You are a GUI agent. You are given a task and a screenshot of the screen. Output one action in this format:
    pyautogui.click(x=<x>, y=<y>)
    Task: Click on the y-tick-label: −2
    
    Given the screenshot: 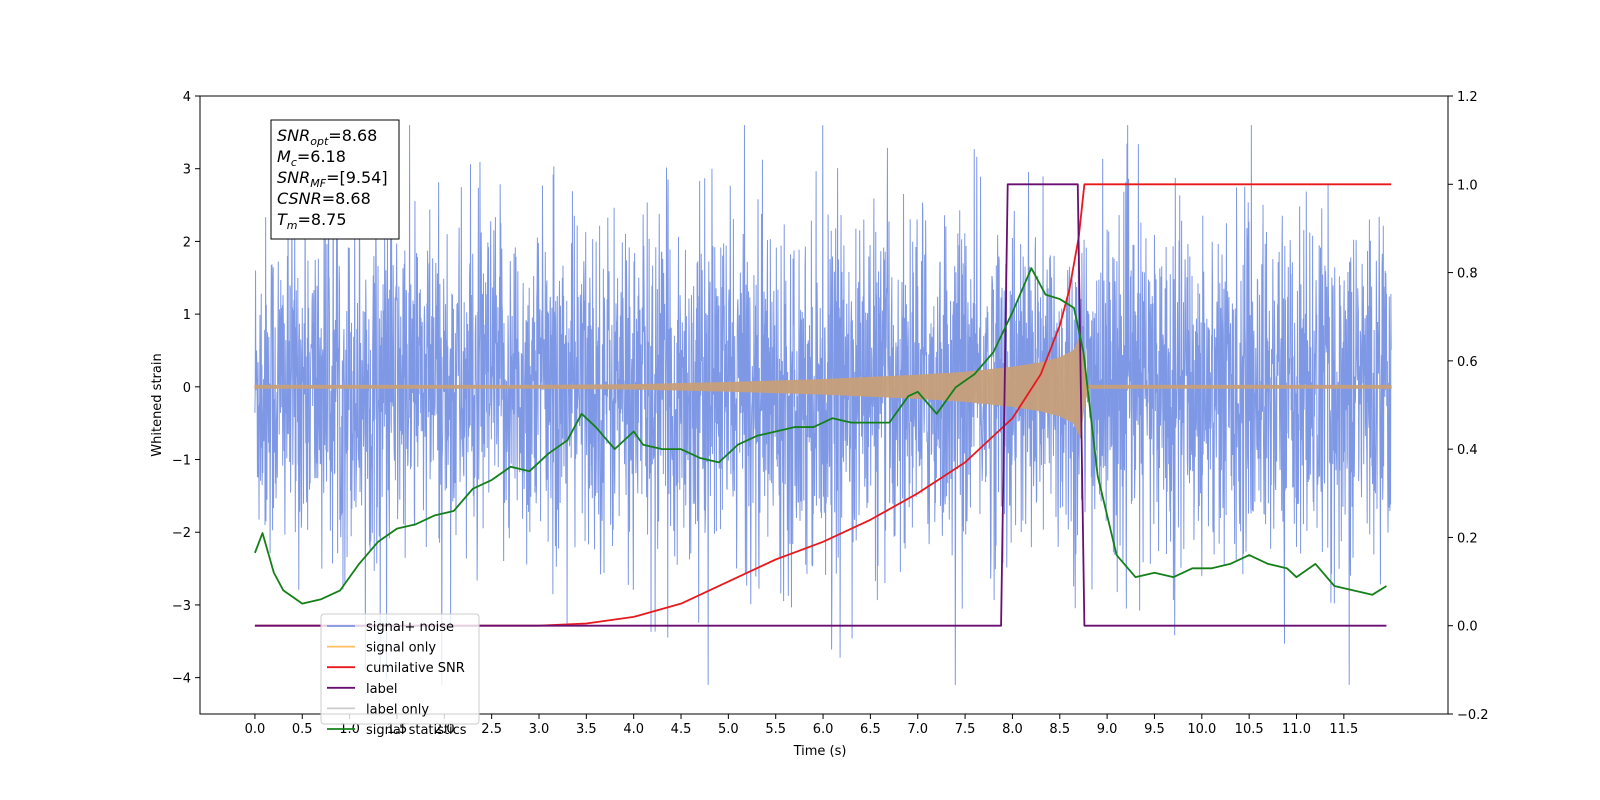 What is the action you would take?
    pyautogui.click(x=181, y=533)
    